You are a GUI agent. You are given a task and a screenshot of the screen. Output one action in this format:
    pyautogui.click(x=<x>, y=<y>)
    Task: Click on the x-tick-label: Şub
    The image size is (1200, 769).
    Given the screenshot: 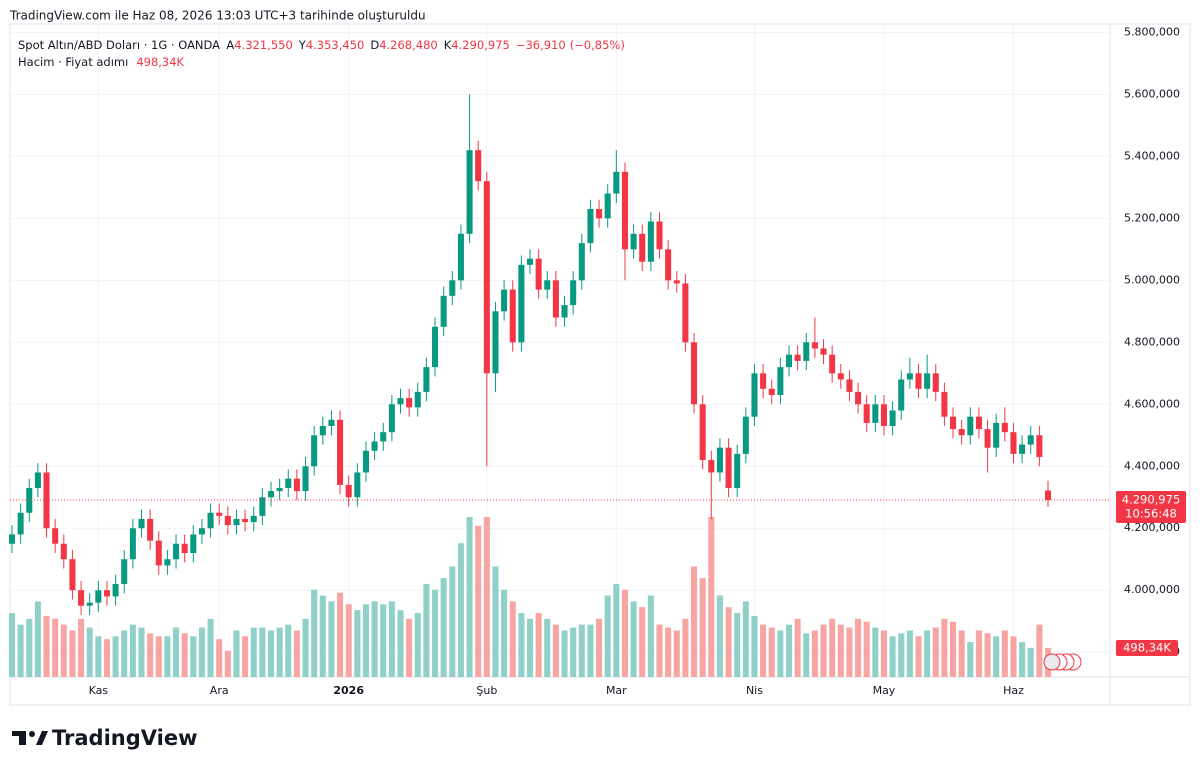 What is the action you would take?
    pyautogui.click(x=486, y=690)
    